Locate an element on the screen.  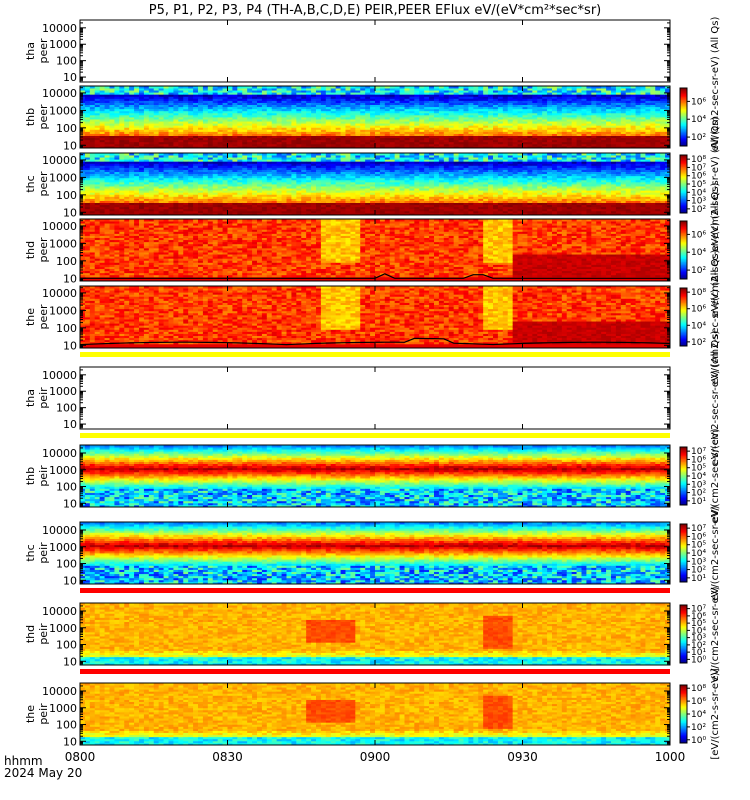
colorbar-tick-label: 10⁴ is located at coordinates (698, 120).